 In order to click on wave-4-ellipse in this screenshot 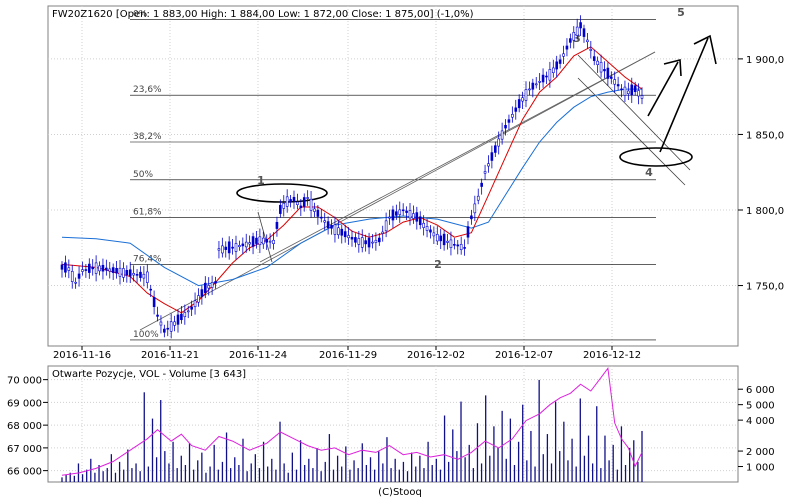, I will do `click(656, 157)`.